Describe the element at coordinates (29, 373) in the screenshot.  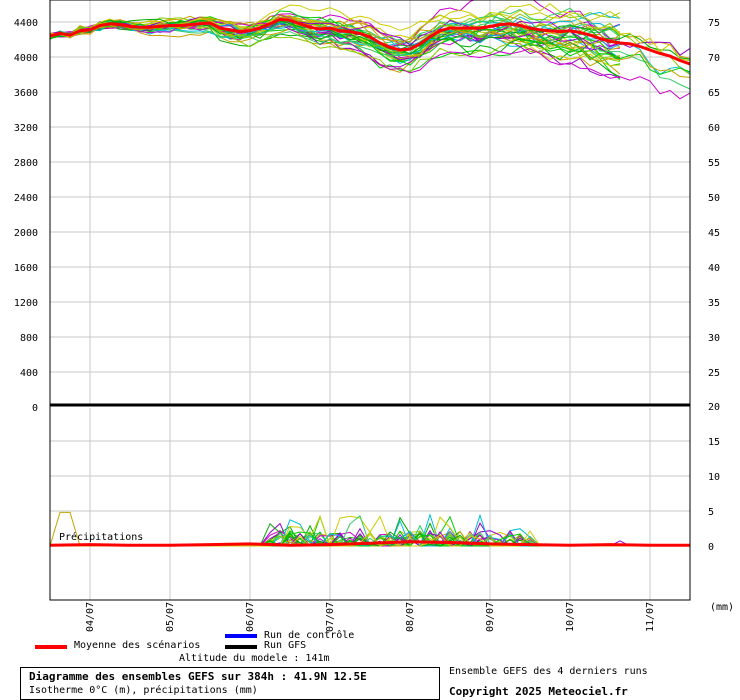
I see `left-tick-label: 400` at that location.